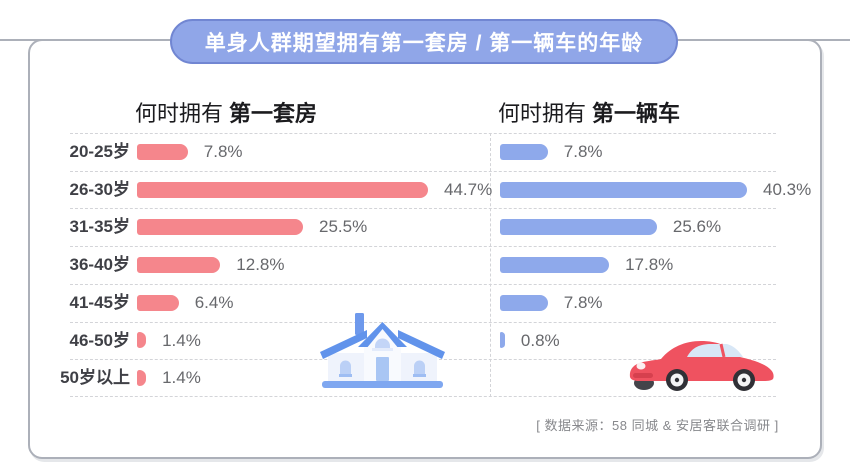  Describe the element at coordinates (99, 302) in the screenshot. I see `category-label: 41-45岁` at that location.